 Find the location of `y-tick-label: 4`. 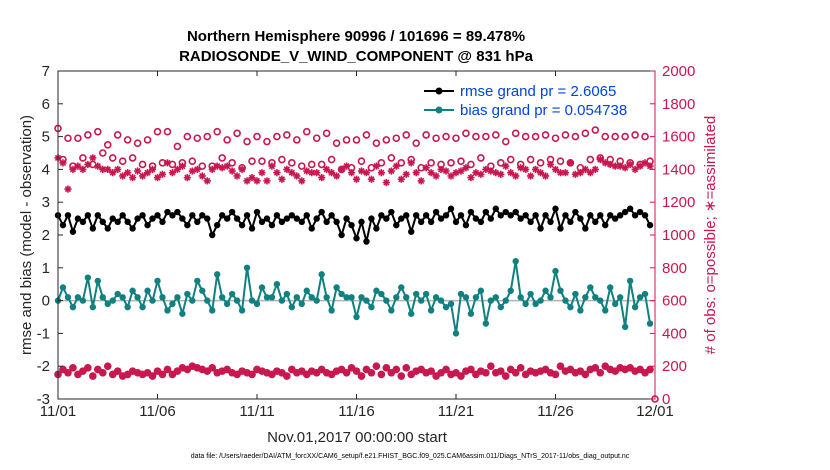

y-tick-label: 4 is located at coordinates (46, 169).